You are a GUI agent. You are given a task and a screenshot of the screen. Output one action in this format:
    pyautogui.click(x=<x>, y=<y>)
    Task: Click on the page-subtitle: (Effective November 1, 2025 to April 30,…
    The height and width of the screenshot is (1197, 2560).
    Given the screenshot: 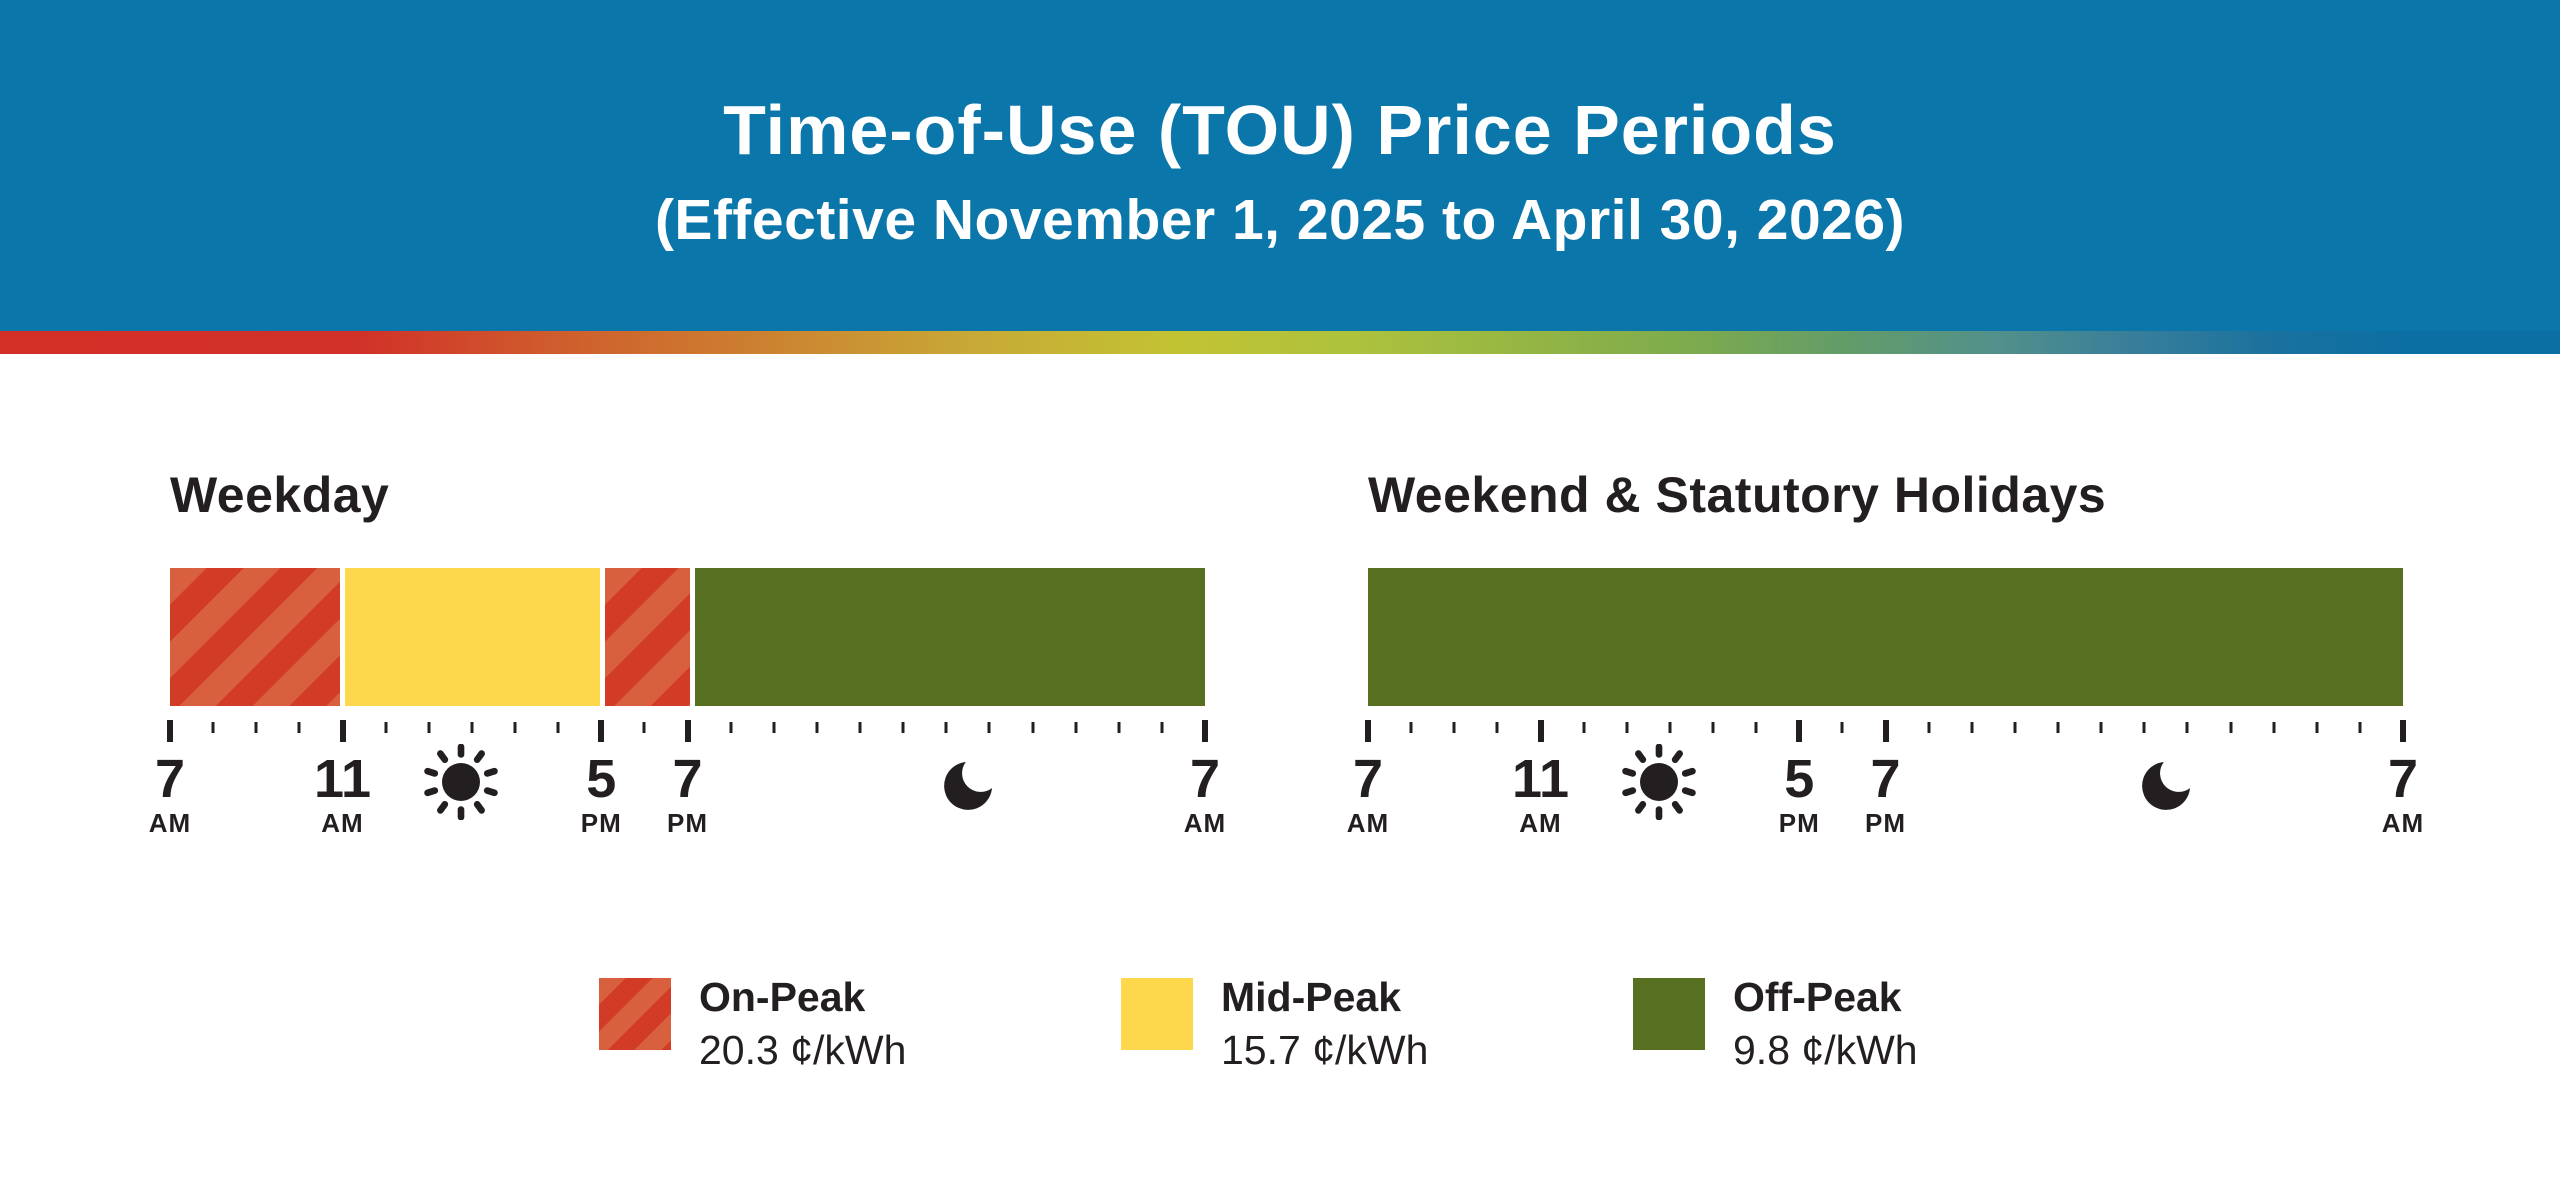 What is the action you would take?
    pyautogui.click(x=1280, y=220)
    